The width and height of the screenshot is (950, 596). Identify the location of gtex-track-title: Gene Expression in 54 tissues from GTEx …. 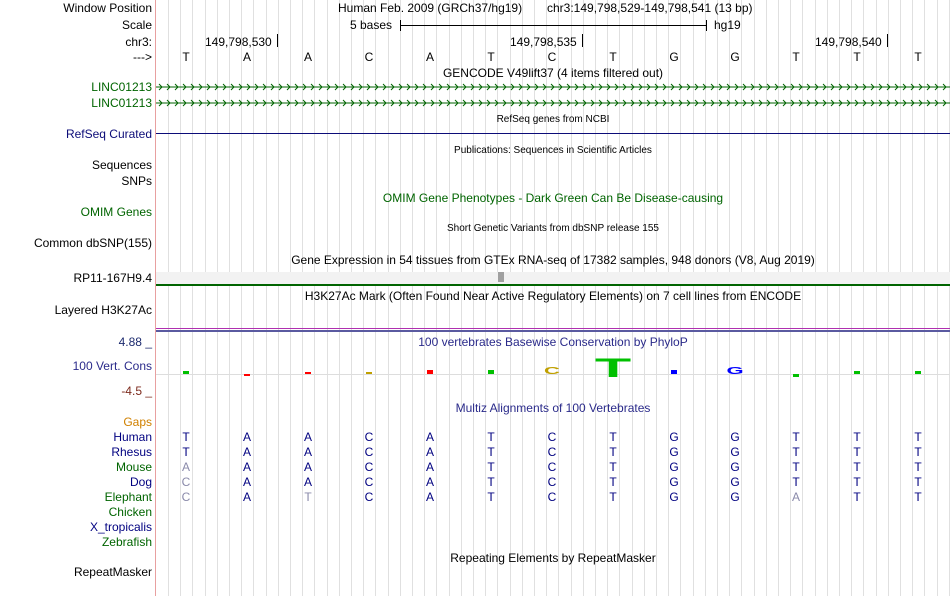
(553, 260).